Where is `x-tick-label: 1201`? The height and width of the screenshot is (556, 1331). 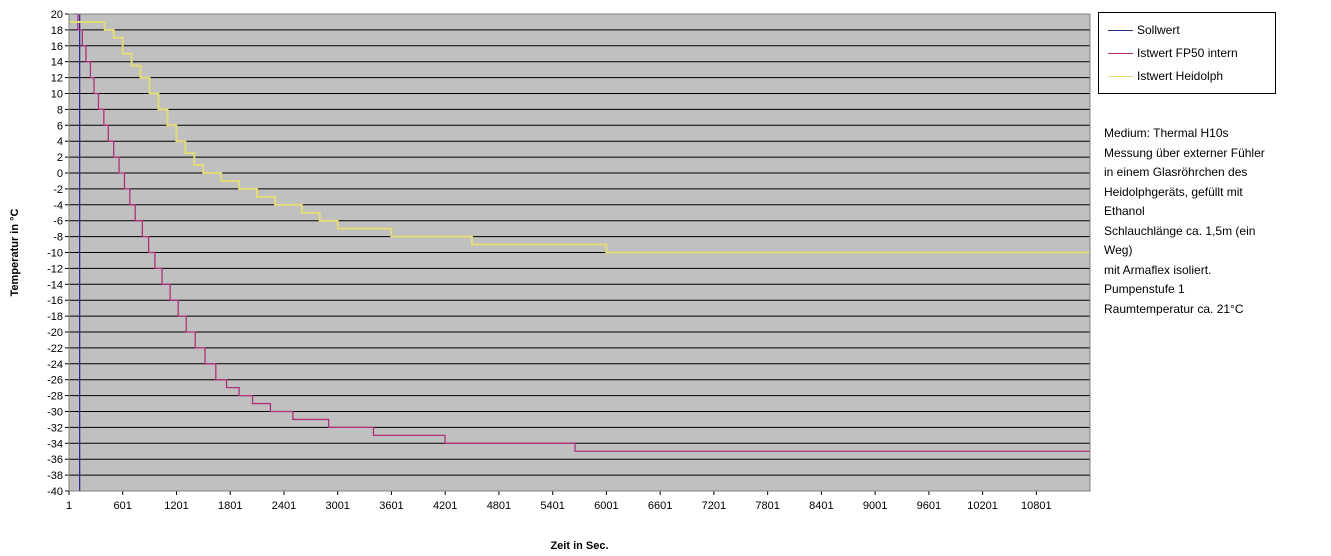
x-tick-label: 1201 is located at coordinates (176, 506).